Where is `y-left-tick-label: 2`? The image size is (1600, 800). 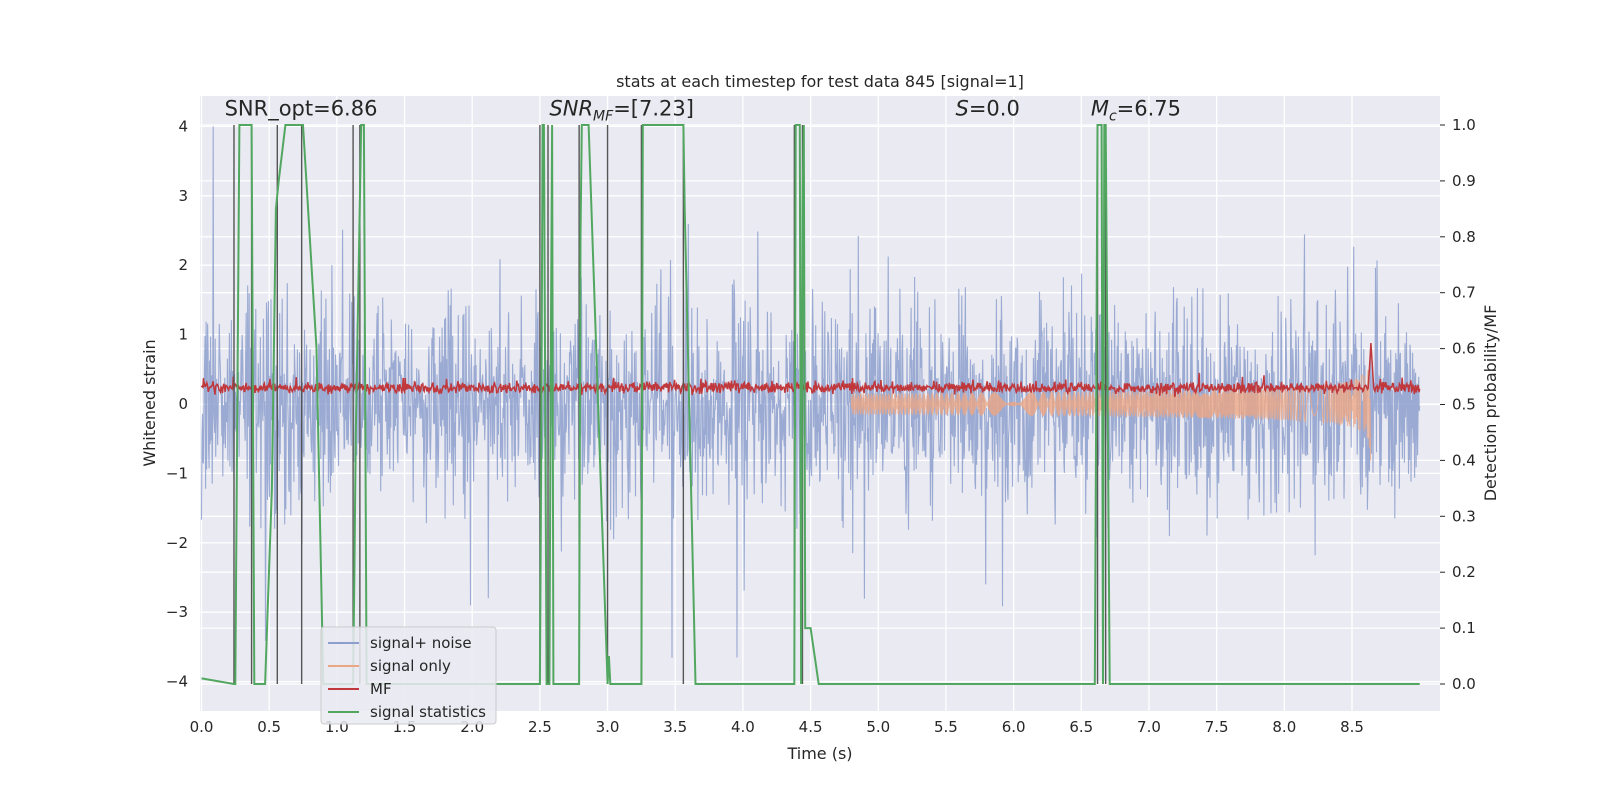
y-left-tick-label: 2 is located at coordinates (183, 265).